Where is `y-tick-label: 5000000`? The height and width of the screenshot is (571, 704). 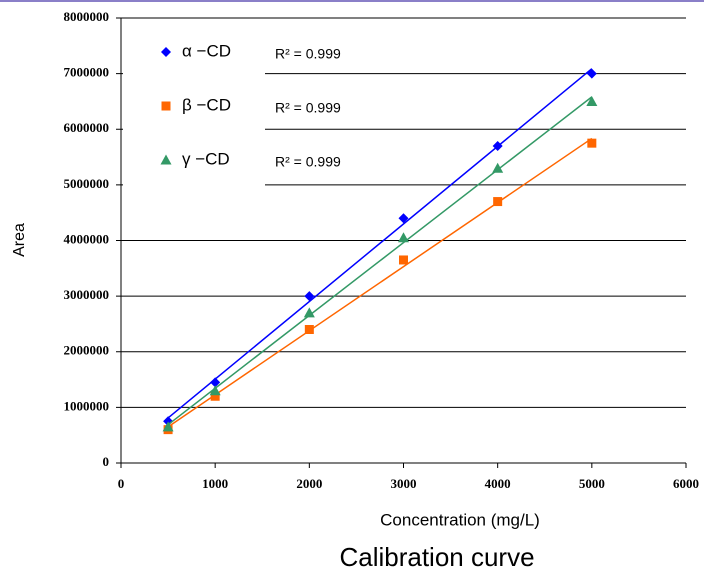 y-tick-label: 5000000 is located at coordinates (87, 183).